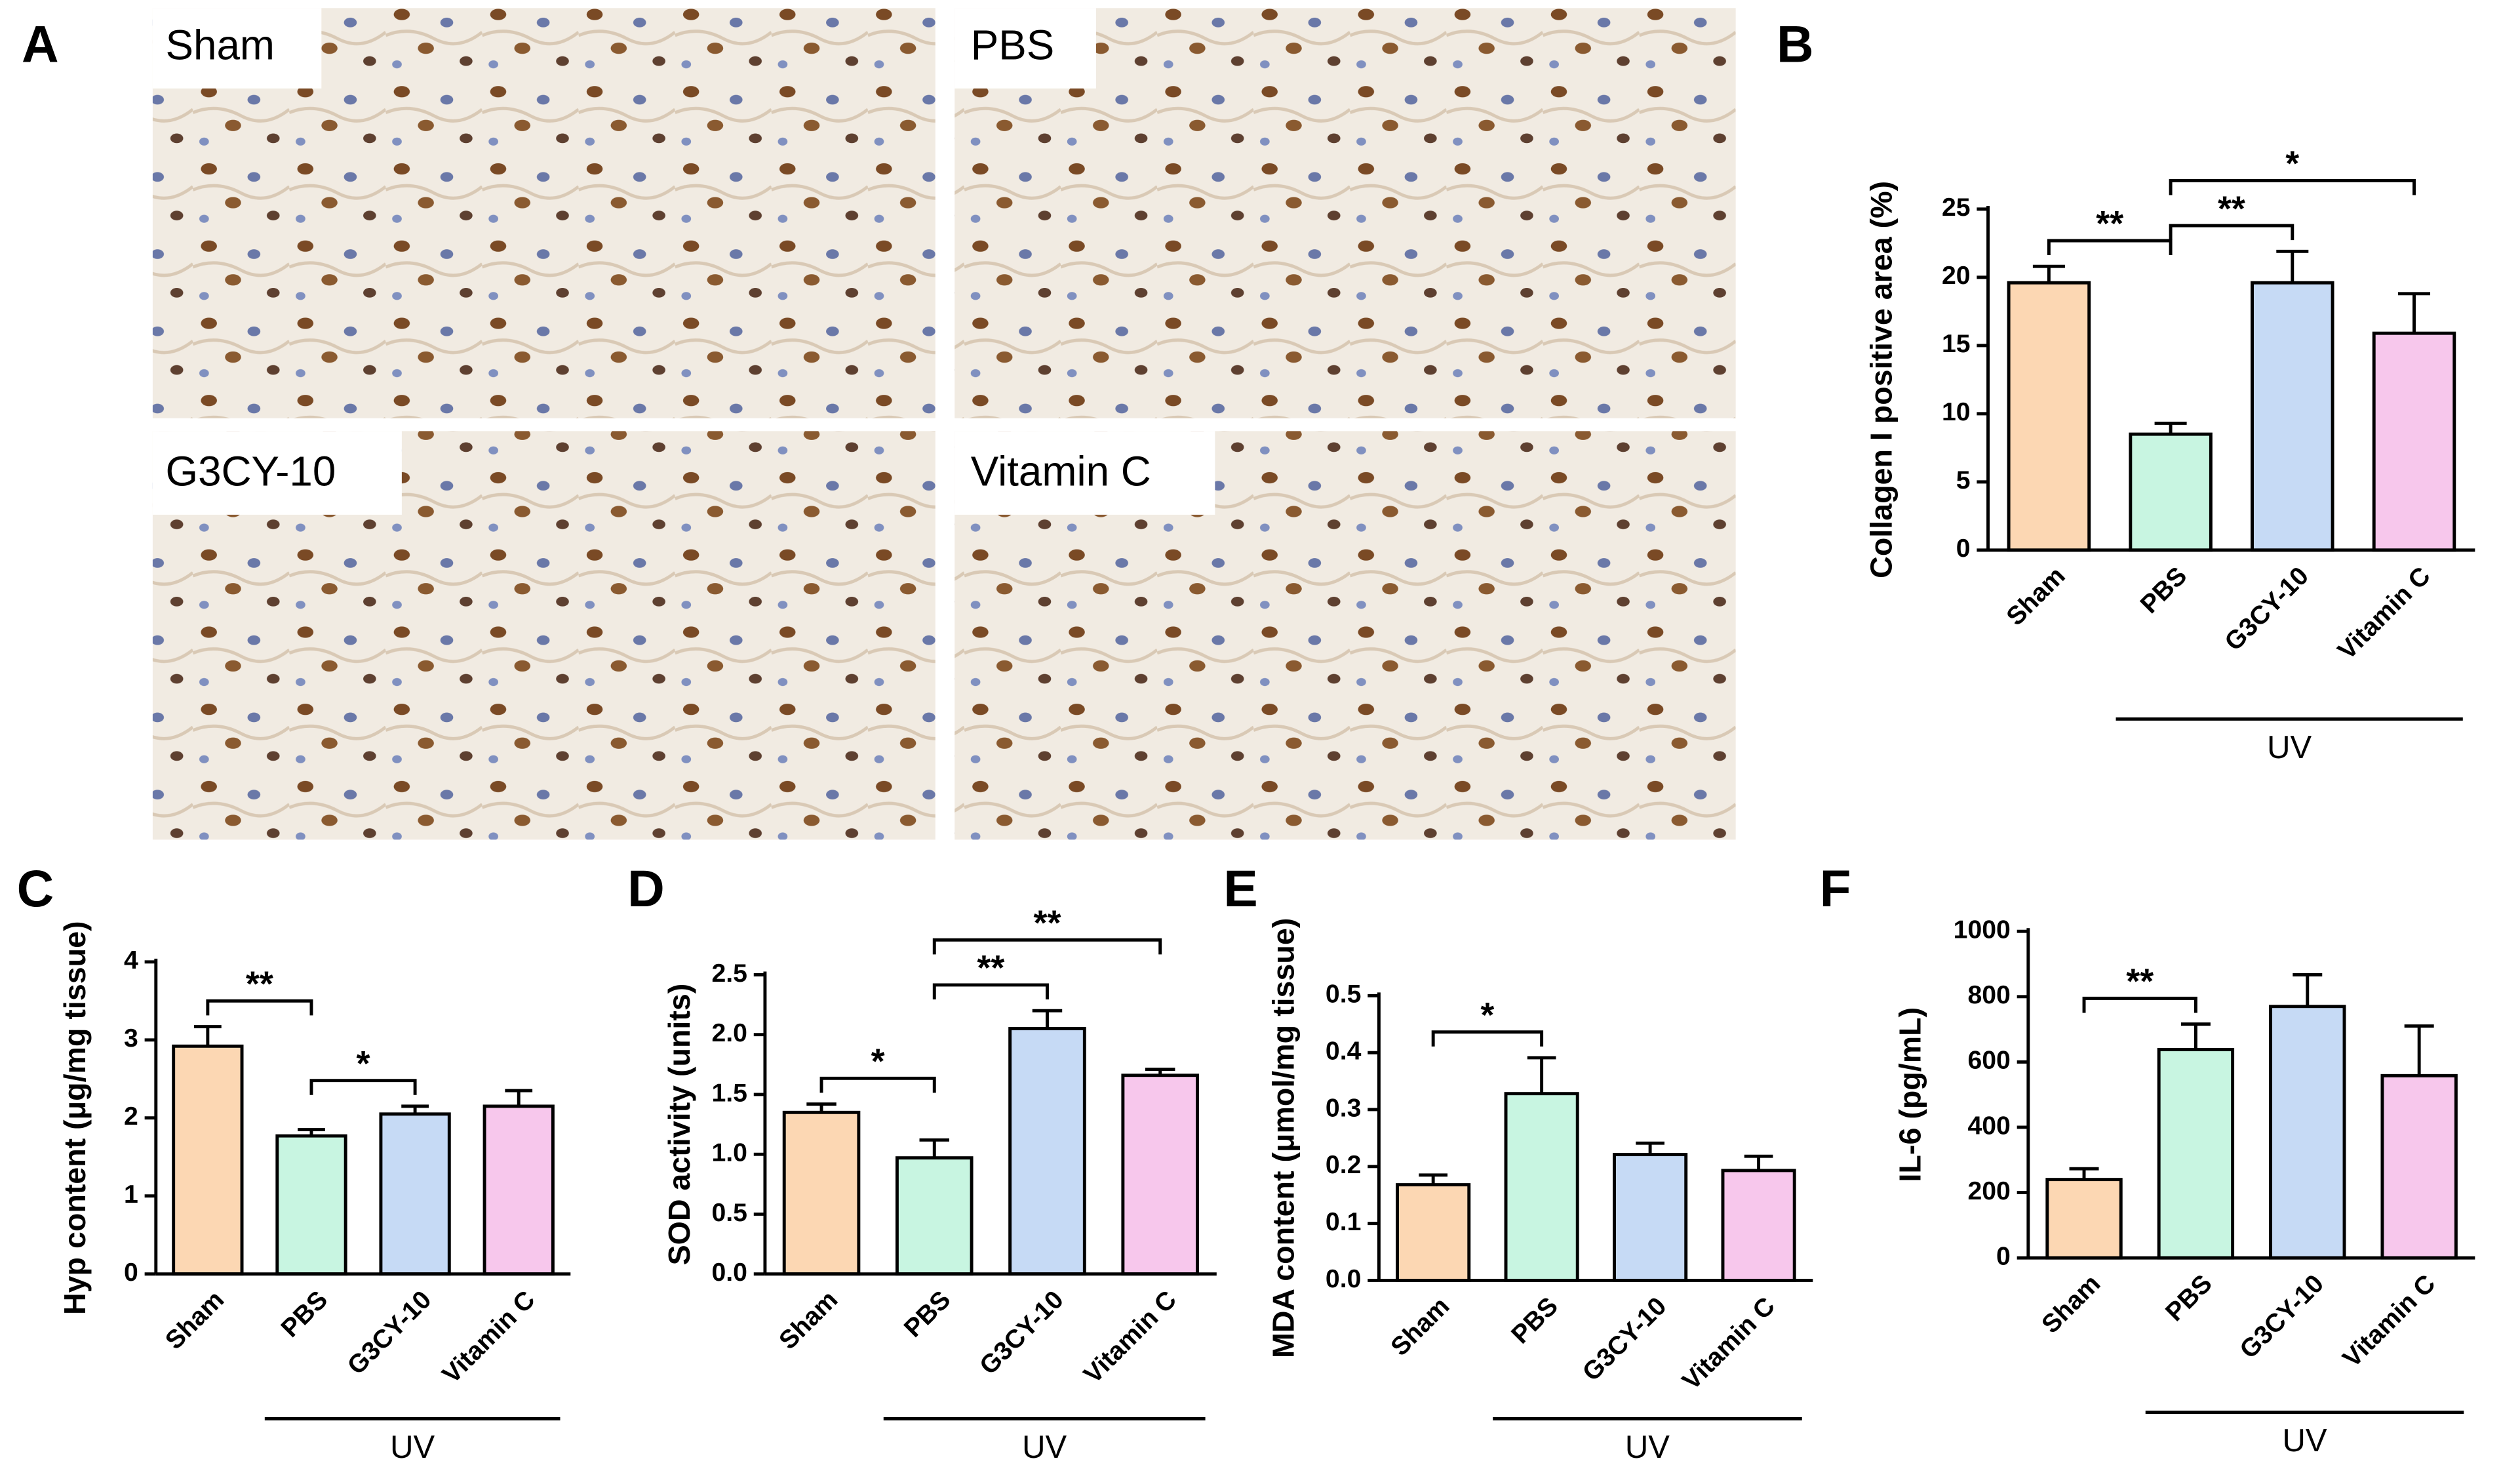  I want to click on image-label: G3CY-10, so click(251, 470).